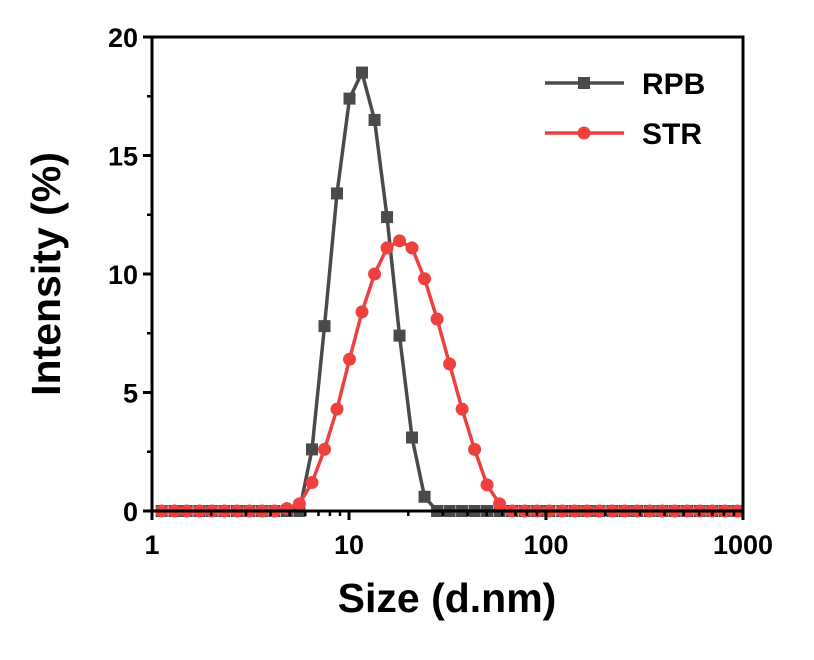  What do you see at coordinates (625, 109) in the screenshot?
I see `legend: RPB STR` at bounding box center [625, 109].